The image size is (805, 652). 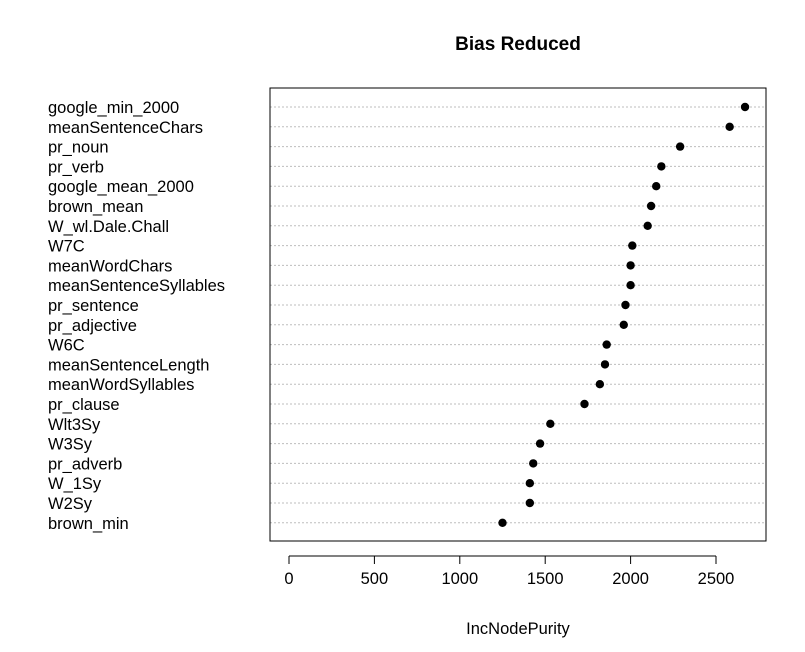 I want to click on category-label: meanSentenceChars, so click(x=125, y=128).